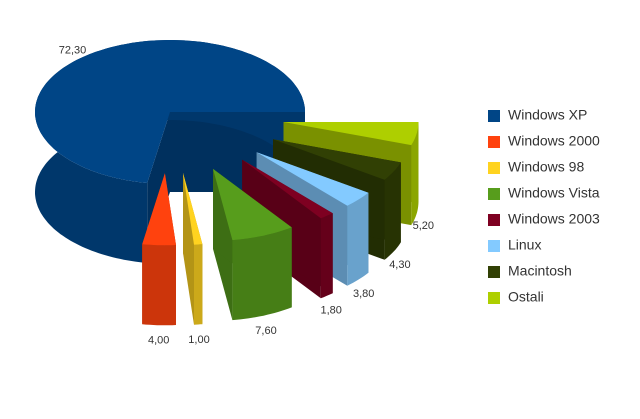 This screenshot has height=419, width=640. Describe the element at coordinates (554, 141) in the screenshot. I see `legend-label: Windows 2000` at that location.